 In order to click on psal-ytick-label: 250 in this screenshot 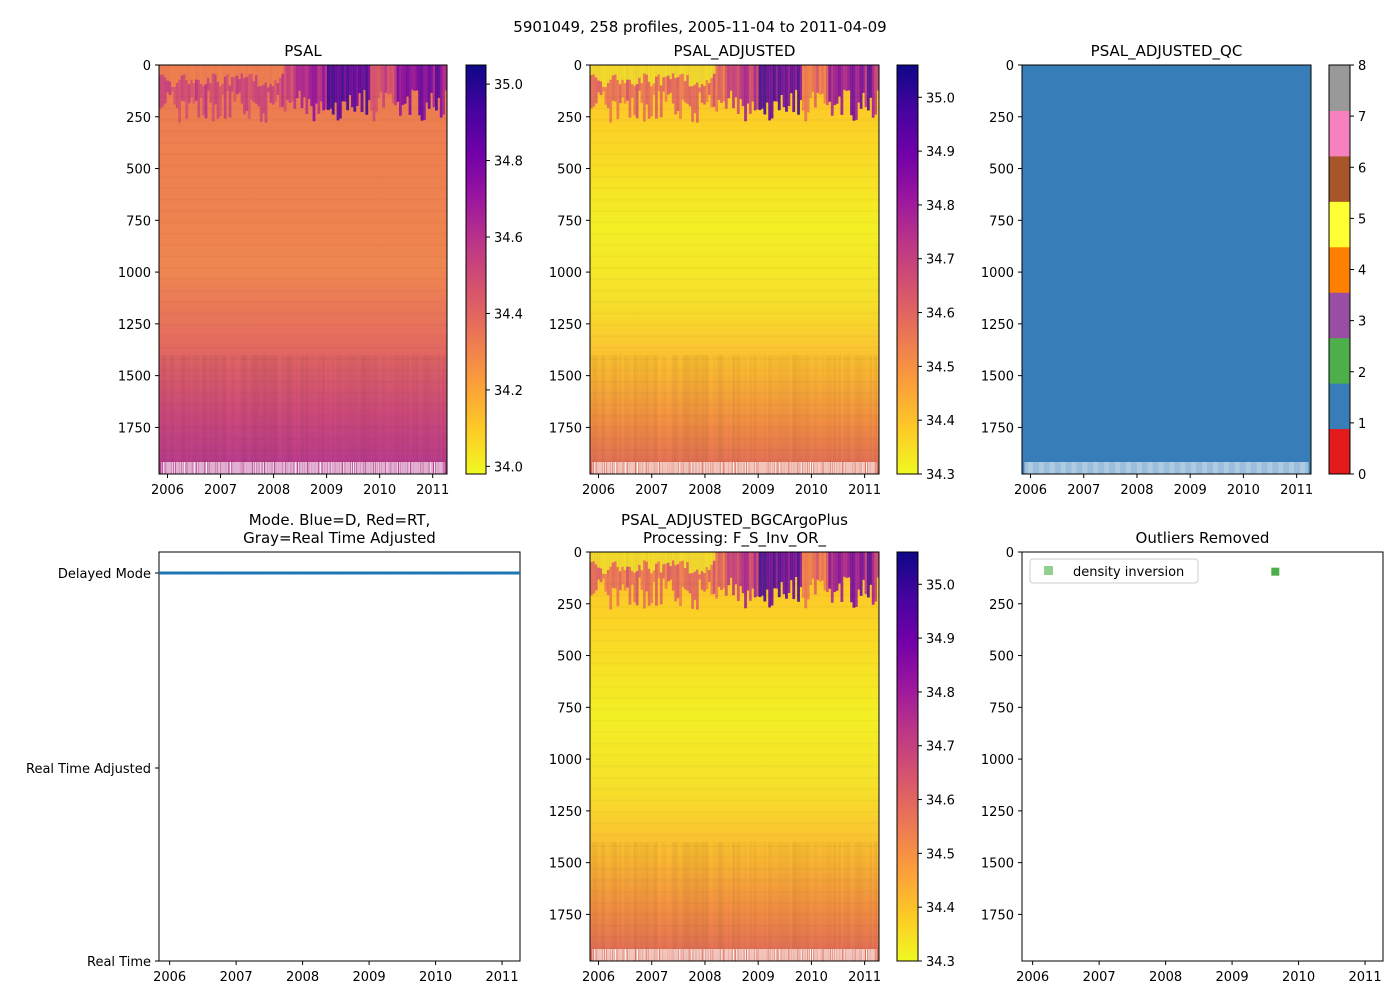, I will do `click(138, 118)`.